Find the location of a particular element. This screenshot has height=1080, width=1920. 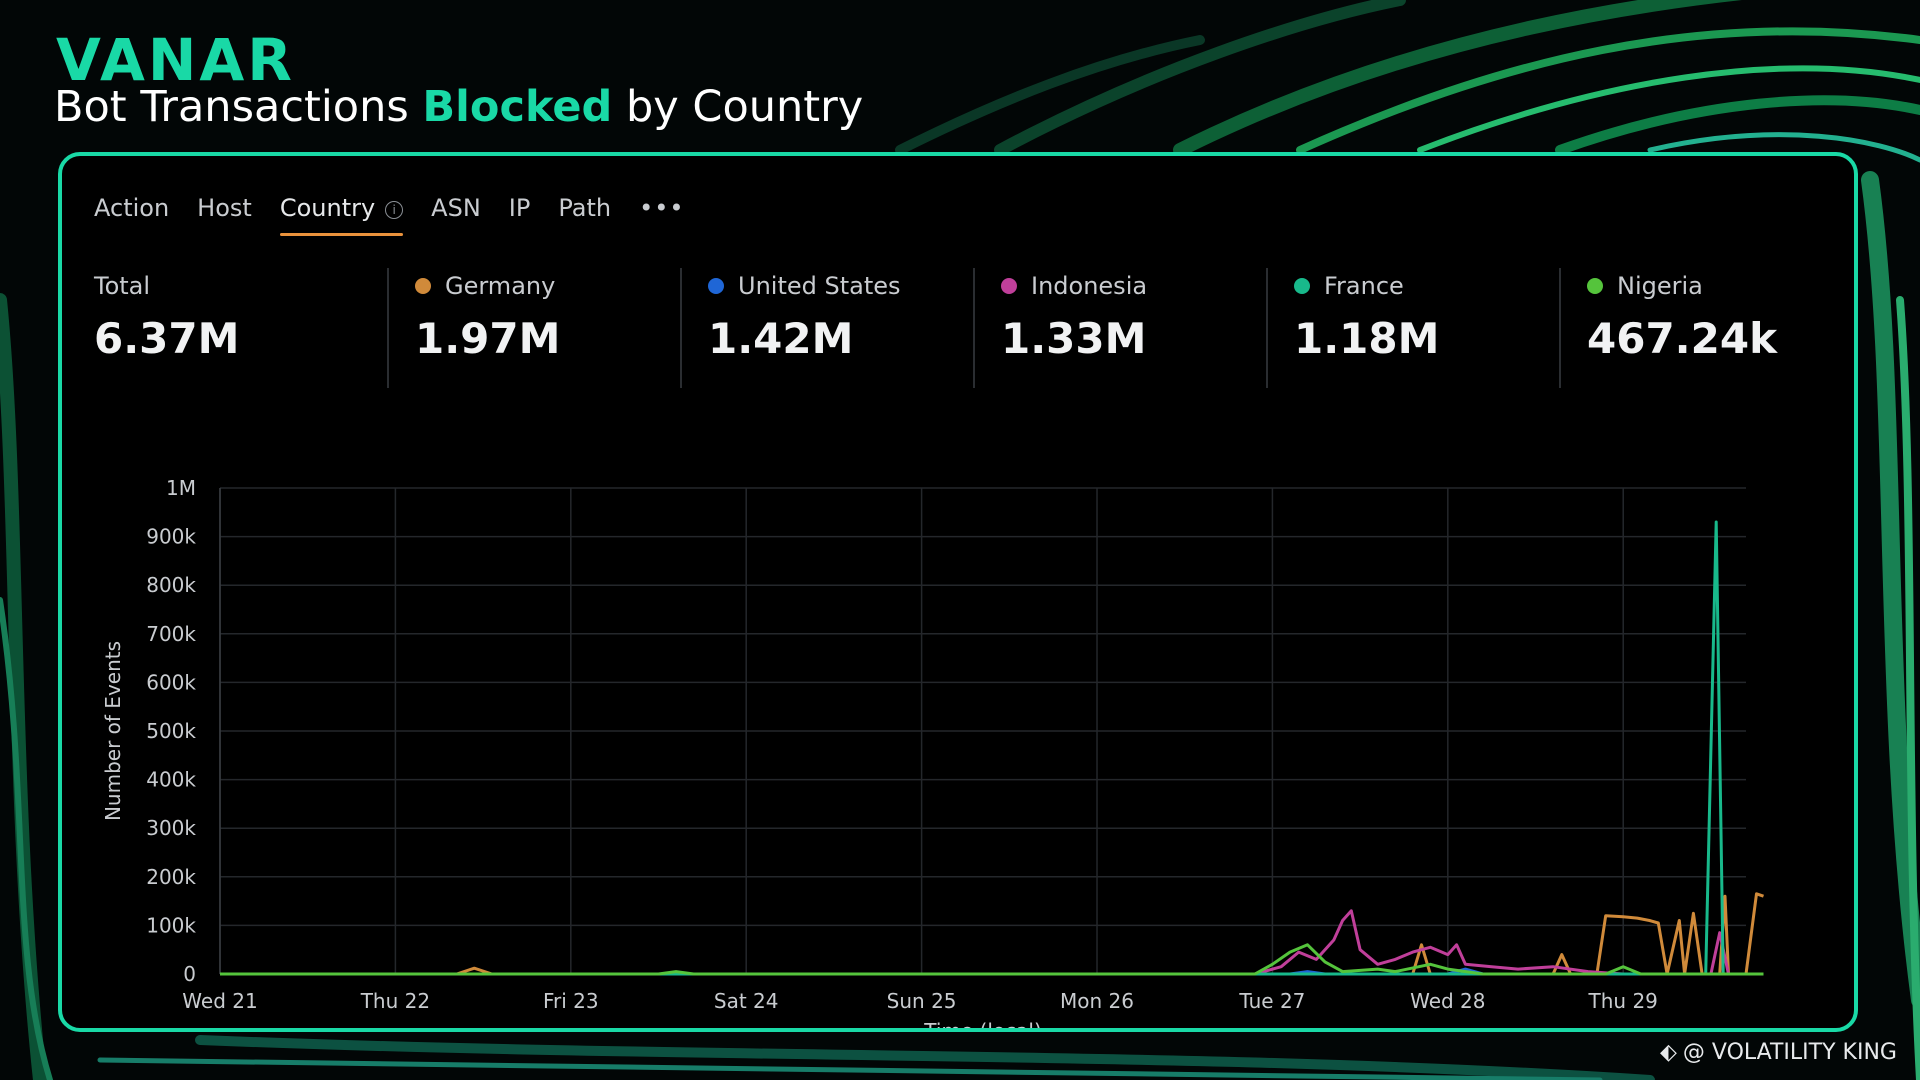

x-tick-label: Mon 26 is located at coordinates (1097, 1001).